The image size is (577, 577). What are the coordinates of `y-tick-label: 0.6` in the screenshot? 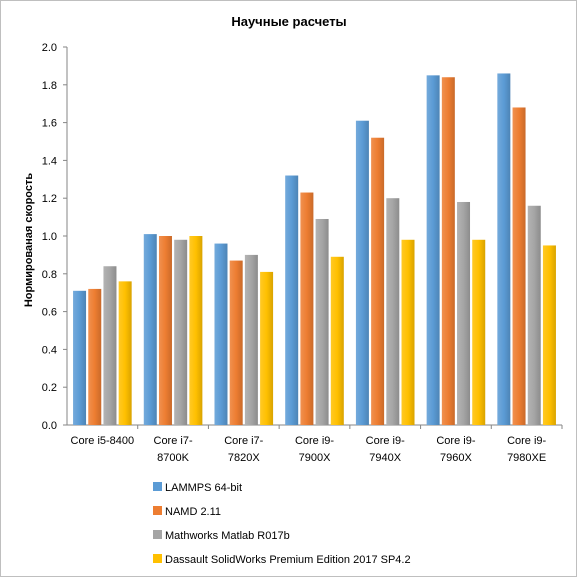 It's located at (49, 313).